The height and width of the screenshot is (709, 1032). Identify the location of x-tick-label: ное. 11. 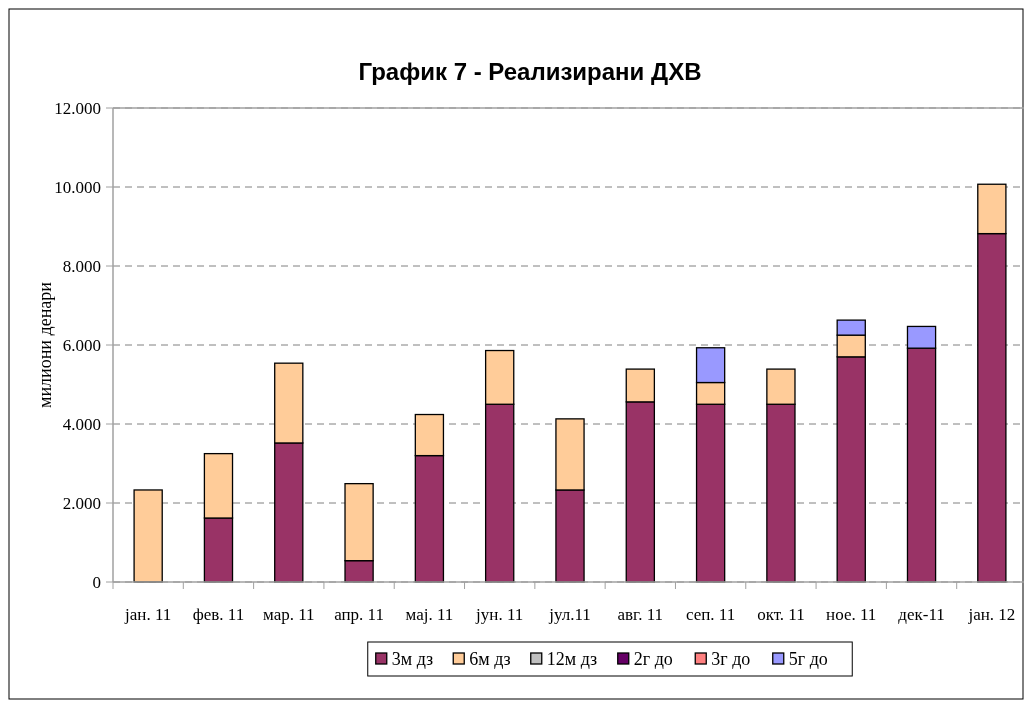
(851, 614).